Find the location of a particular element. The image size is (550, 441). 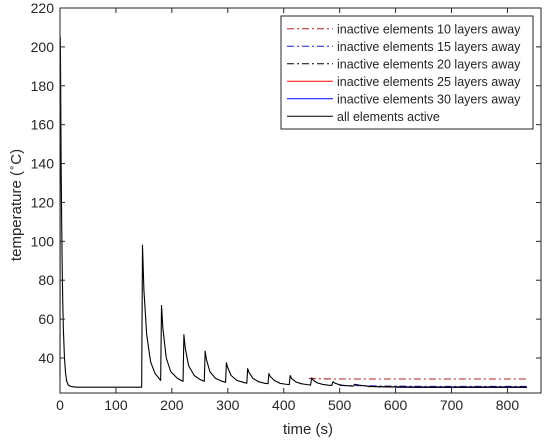

x-tick-label: 100 is located at coordinates (116, 405).